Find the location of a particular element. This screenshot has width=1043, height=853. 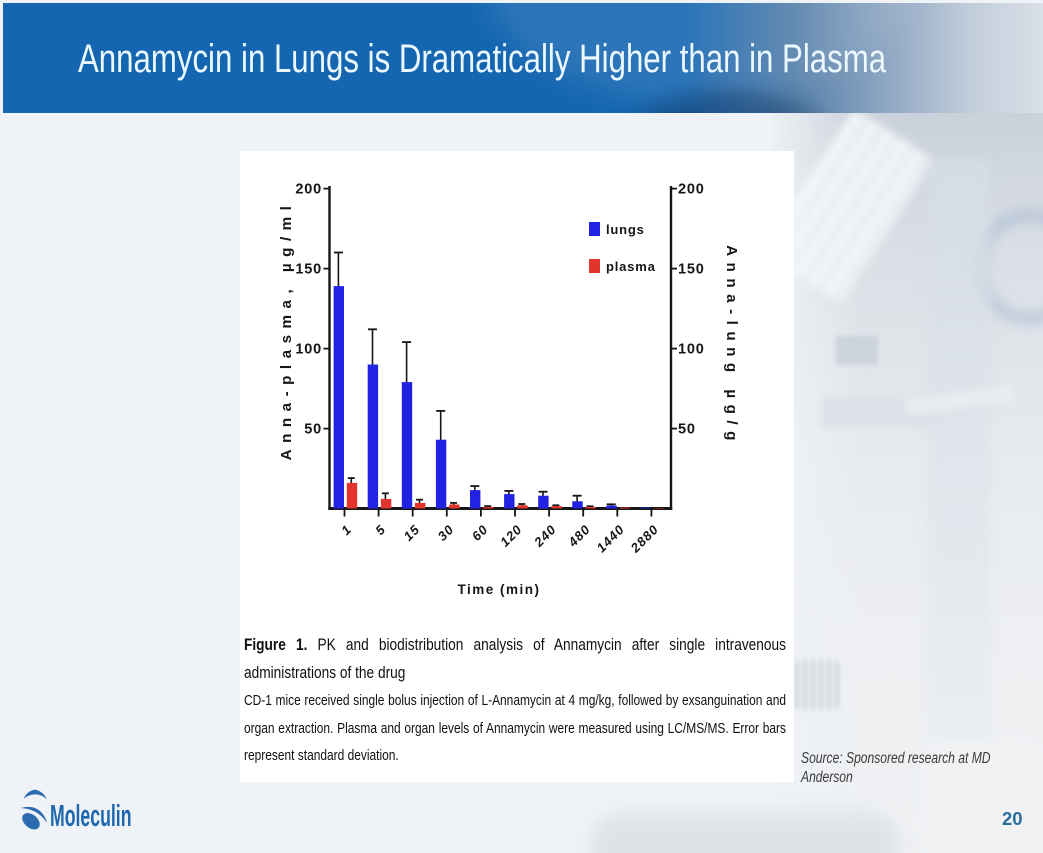

svg-text: plasma is located at coordinates (631, 266).